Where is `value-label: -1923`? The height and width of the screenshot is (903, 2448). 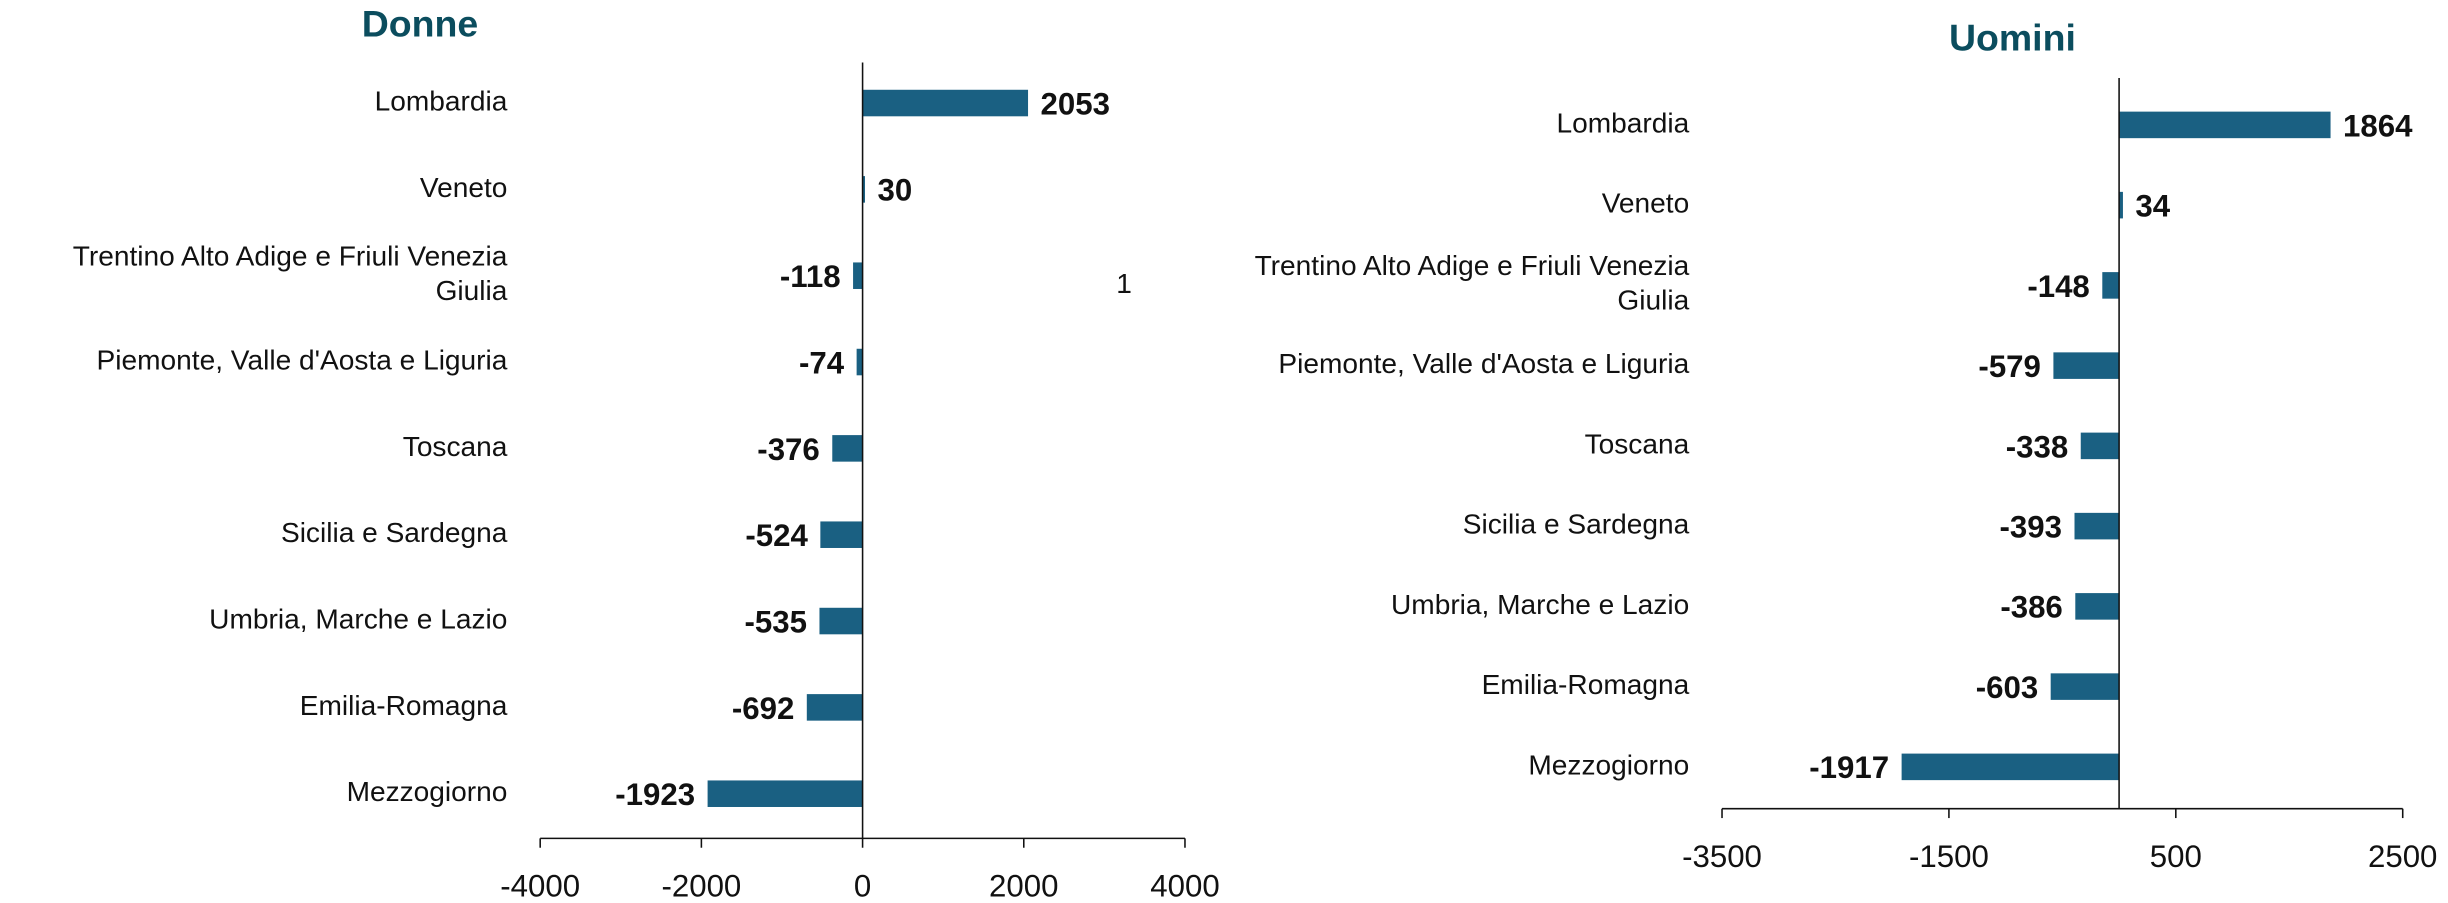 value-label: -1923 is located at coordinates (655, 794).